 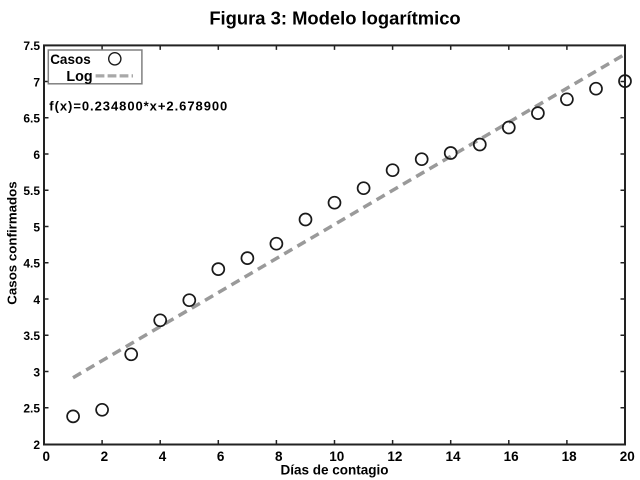 I want to click on svg-text: 5, so click(x=36, y=228).